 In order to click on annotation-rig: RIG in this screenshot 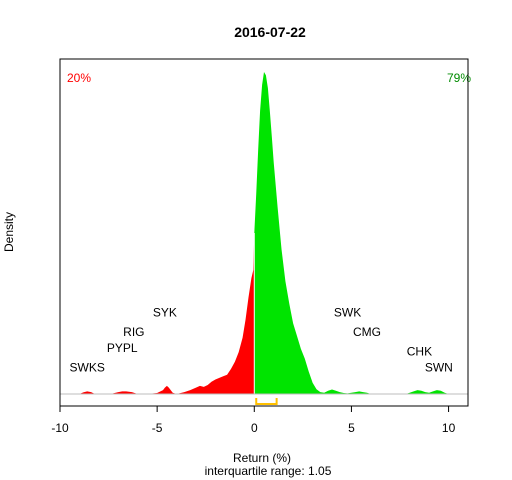, I will do `click(133, 332)`.